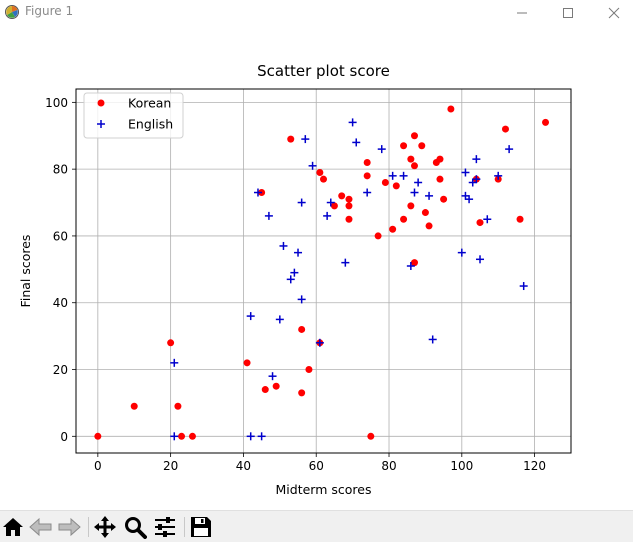  I want to click on back-button, so click(41, 527).